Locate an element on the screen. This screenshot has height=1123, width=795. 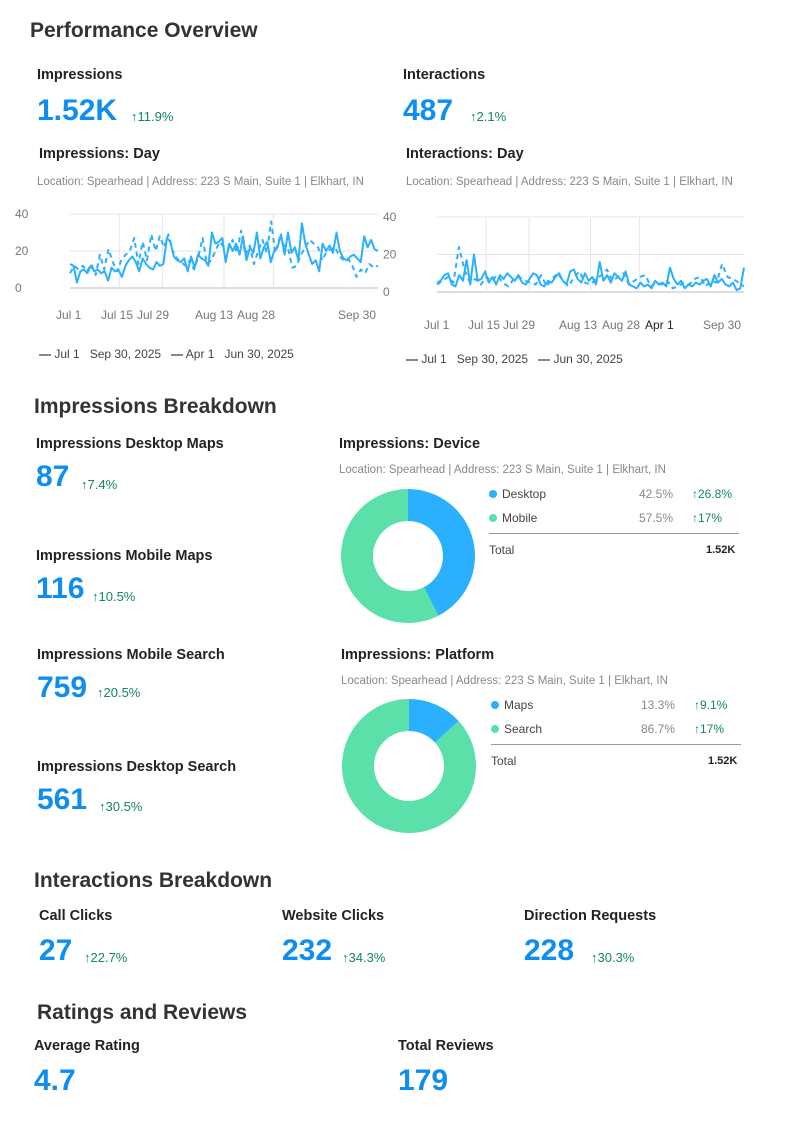
change-text: 7.4% is located at coordinates (102, 484).